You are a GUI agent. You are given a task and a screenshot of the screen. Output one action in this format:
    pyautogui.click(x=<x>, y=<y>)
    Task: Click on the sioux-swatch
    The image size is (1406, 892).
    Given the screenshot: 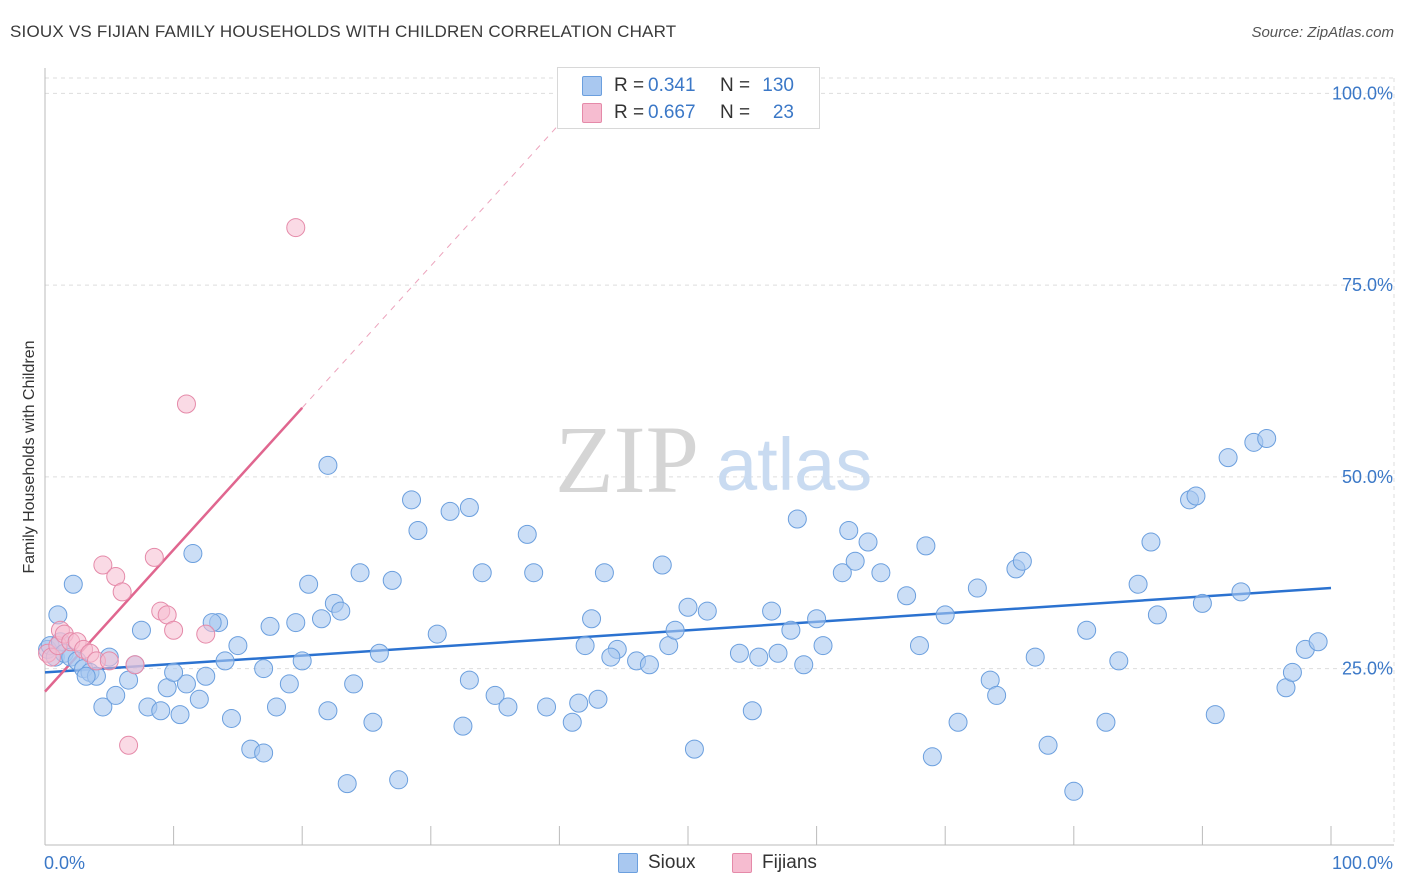 What is the action you would take?
    pyautogui.click(x=592, y=86)
    